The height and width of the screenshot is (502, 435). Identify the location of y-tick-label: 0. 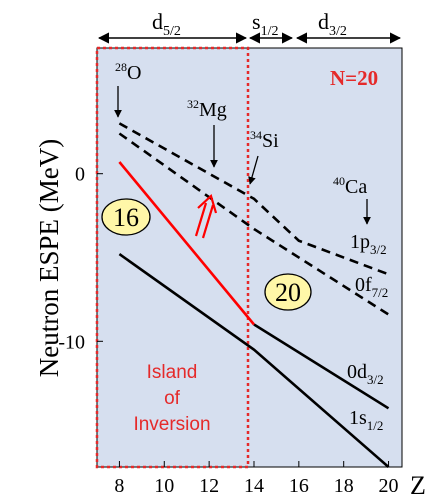
(80, 175).